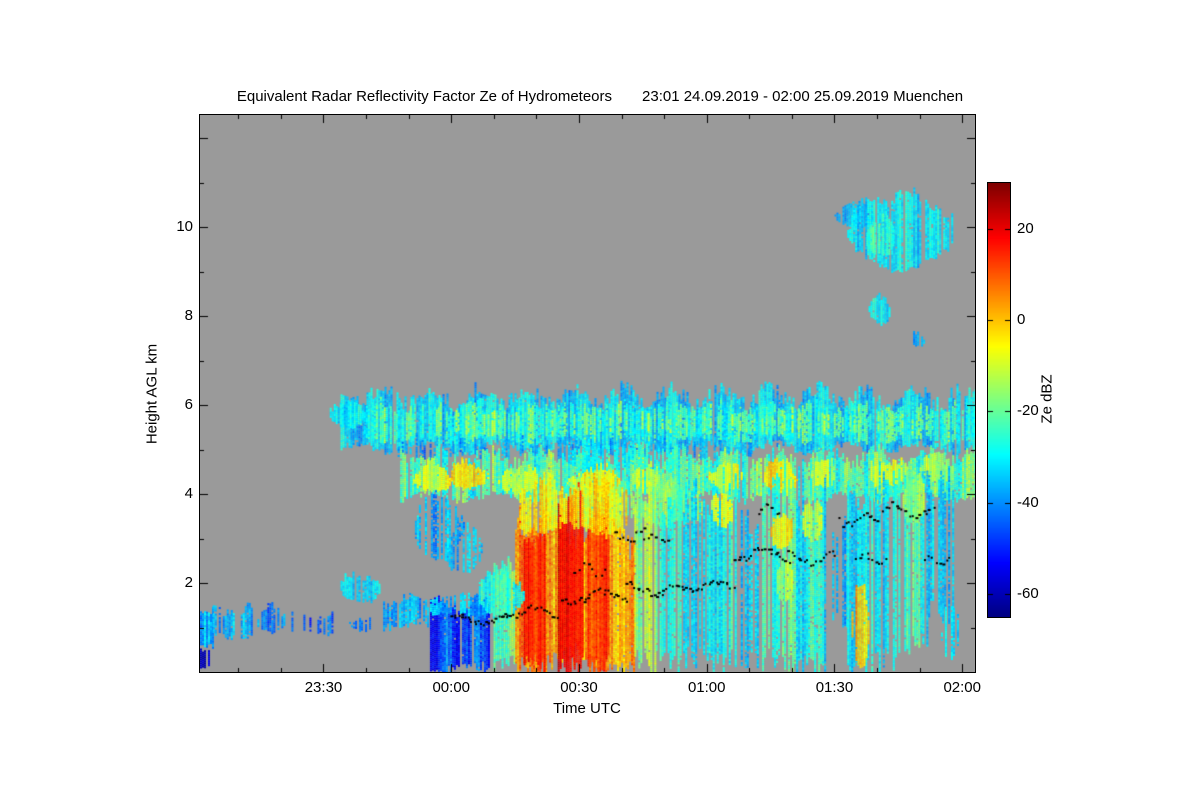 The width and height of the screenshot is (1200, 800). I want to click on x-tick-label: 01:30, so click(834, 687).